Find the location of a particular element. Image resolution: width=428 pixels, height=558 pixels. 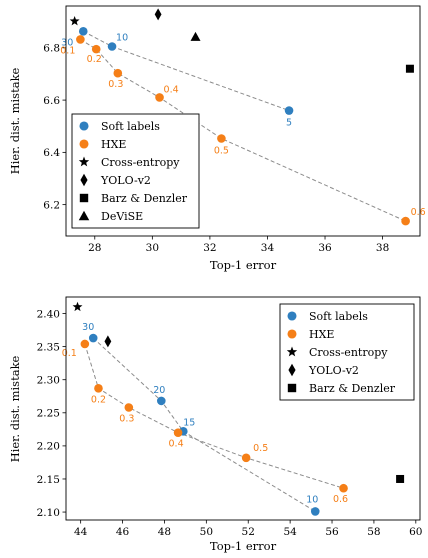

x-tick-label: 30 is located at coordinates (152, 248).